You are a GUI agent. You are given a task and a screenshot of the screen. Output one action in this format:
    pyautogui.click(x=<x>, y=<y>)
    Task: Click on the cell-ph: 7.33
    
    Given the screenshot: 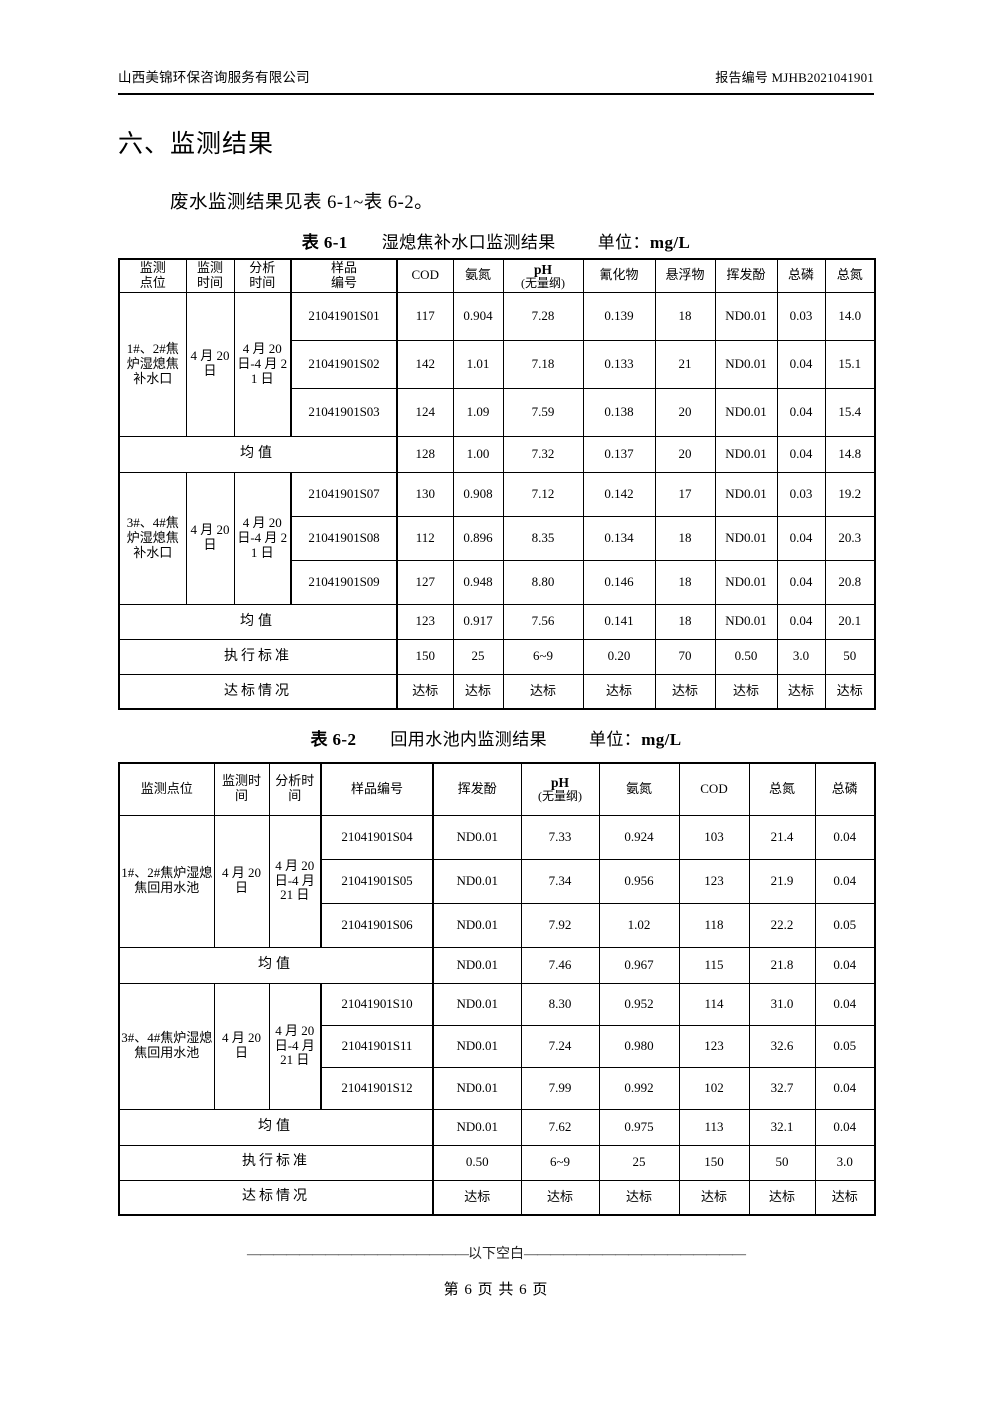 What is the action you would take?
    pyautogui.click(x=560, y=837)
    